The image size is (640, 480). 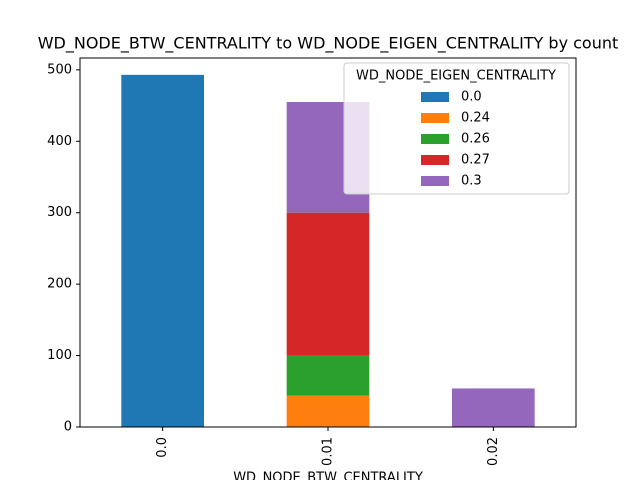 What do you see at coordinates (59, 355) in the screenshot?
I see `y-tick-label: 100` at bounding box center [59, 355].